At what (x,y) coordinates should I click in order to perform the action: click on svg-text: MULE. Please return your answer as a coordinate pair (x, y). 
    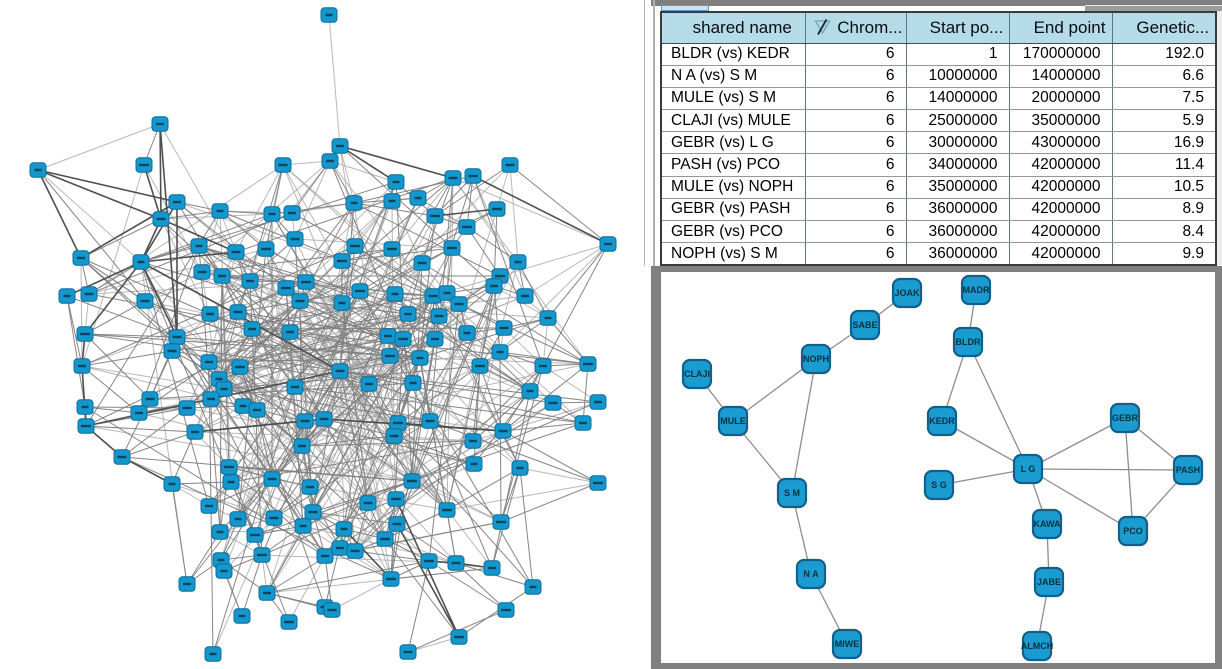
    Looking at the image, I should click on (733, 421).